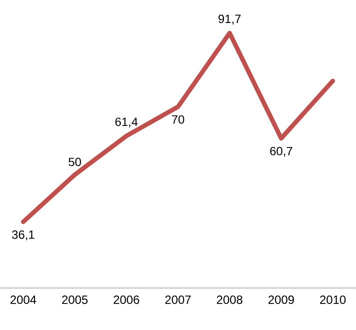  Describe the element at coordinates (23, 235) in the screenshot. I see `data-label: 36,1` at that location.